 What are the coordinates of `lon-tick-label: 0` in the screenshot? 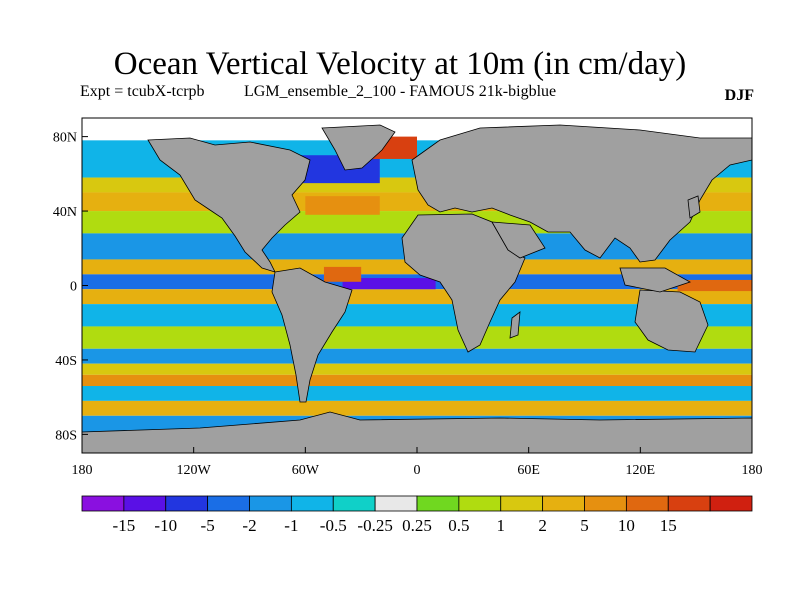 It's located at (417, 470).